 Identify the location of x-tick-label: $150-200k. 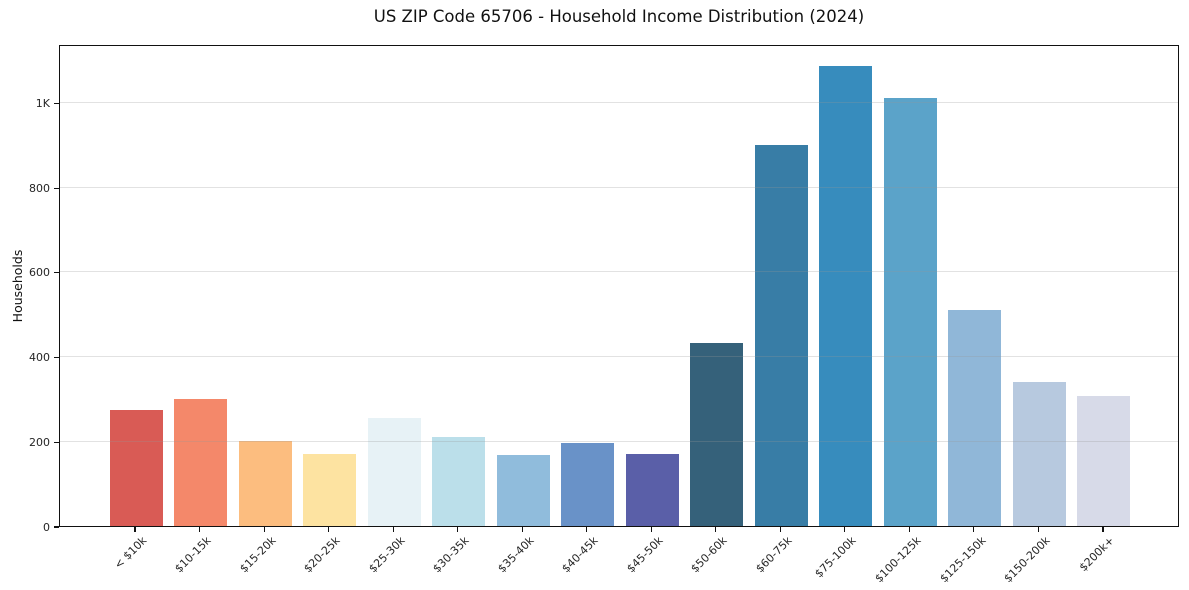
(1027, 560).